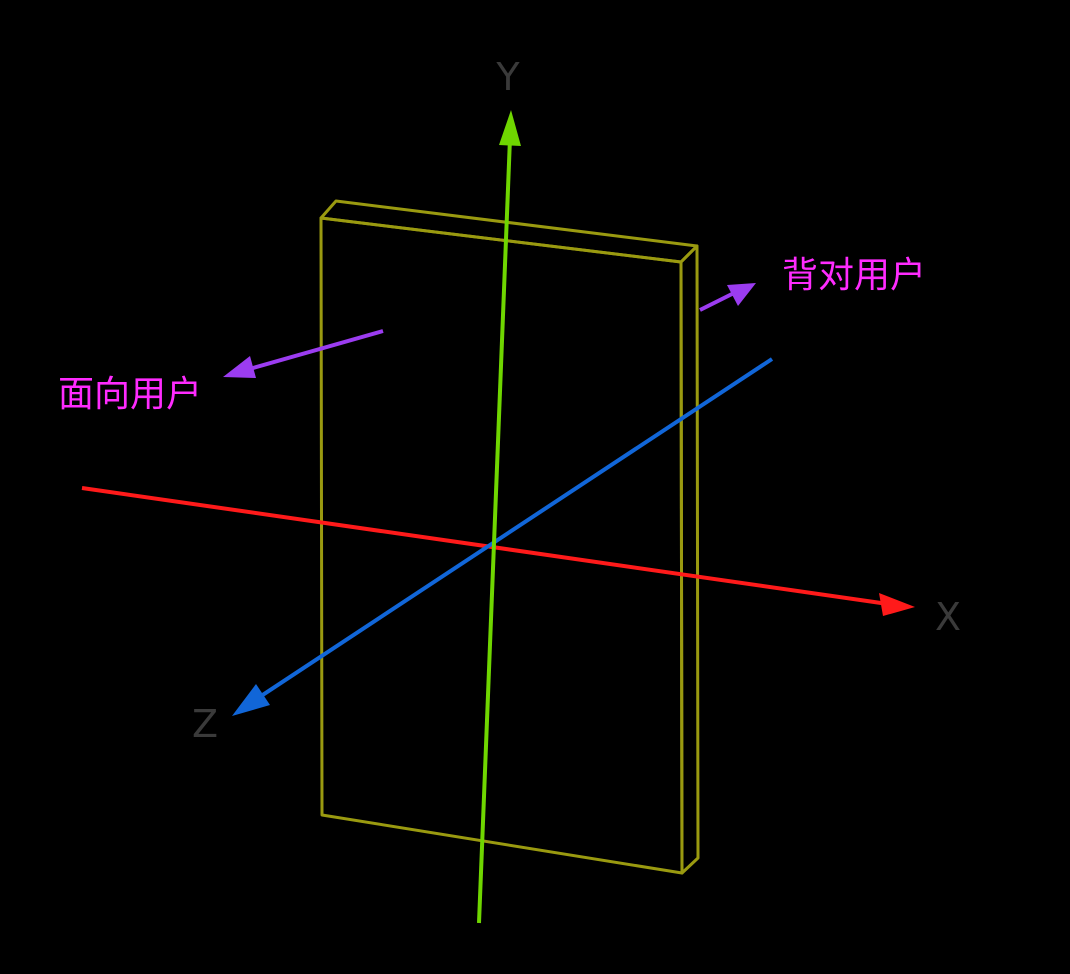  I want to click on y-axis-arrowhead, so click(510, 128).